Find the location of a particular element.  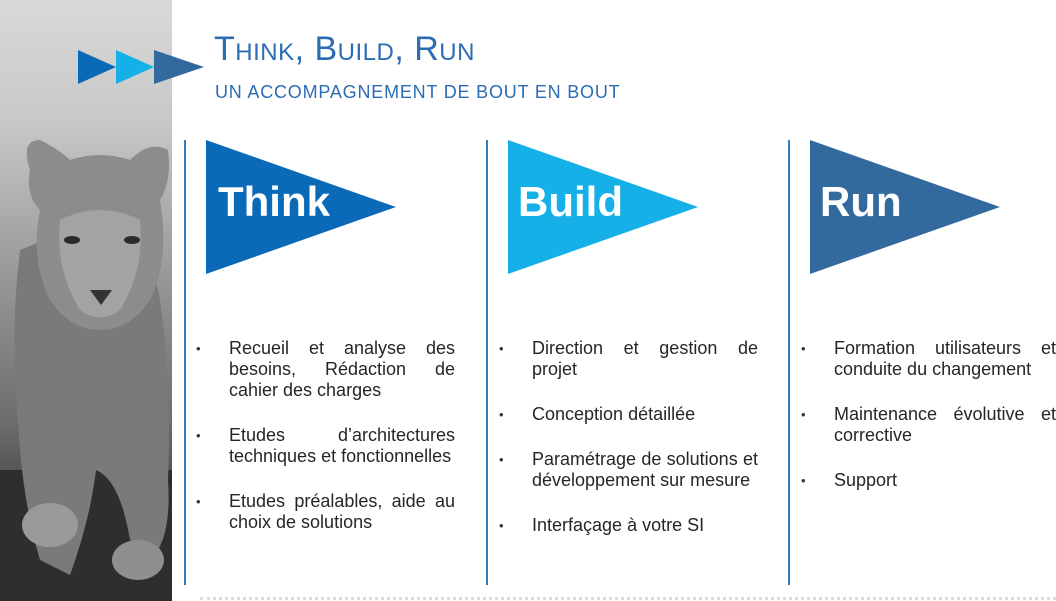

run-flag-icon is located at coordinates (905, 207).